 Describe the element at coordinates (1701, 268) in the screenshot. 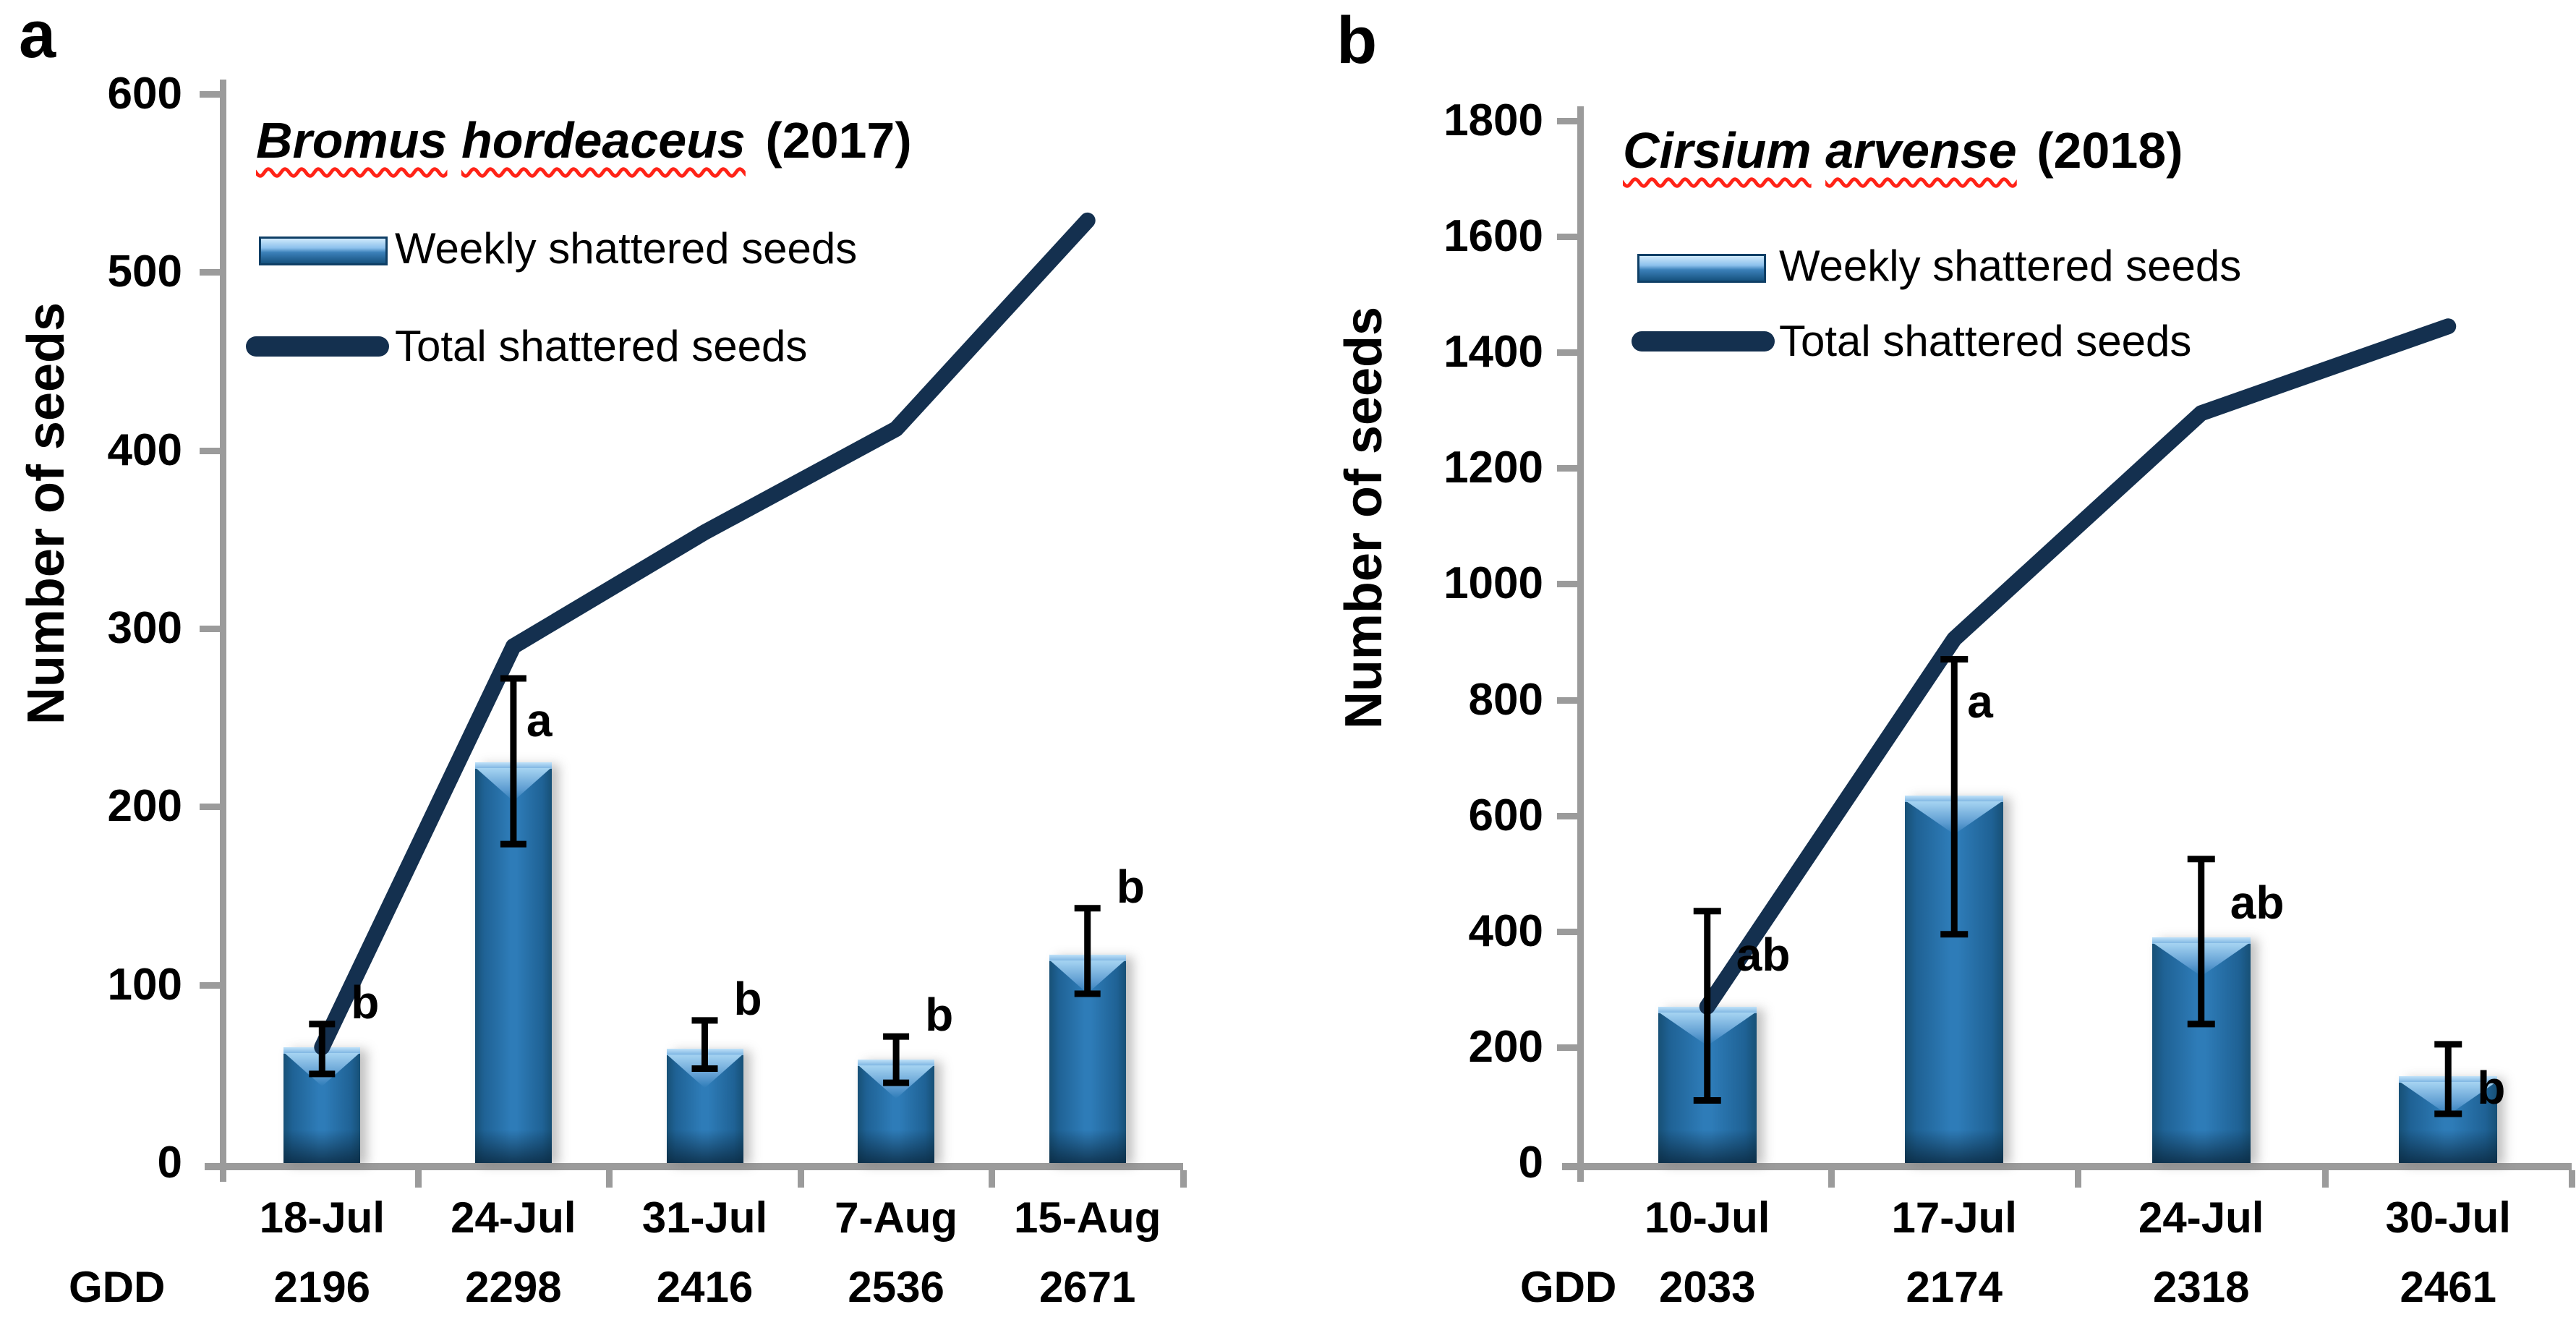

I see `legend-weekly-bar-swatch` at that location.